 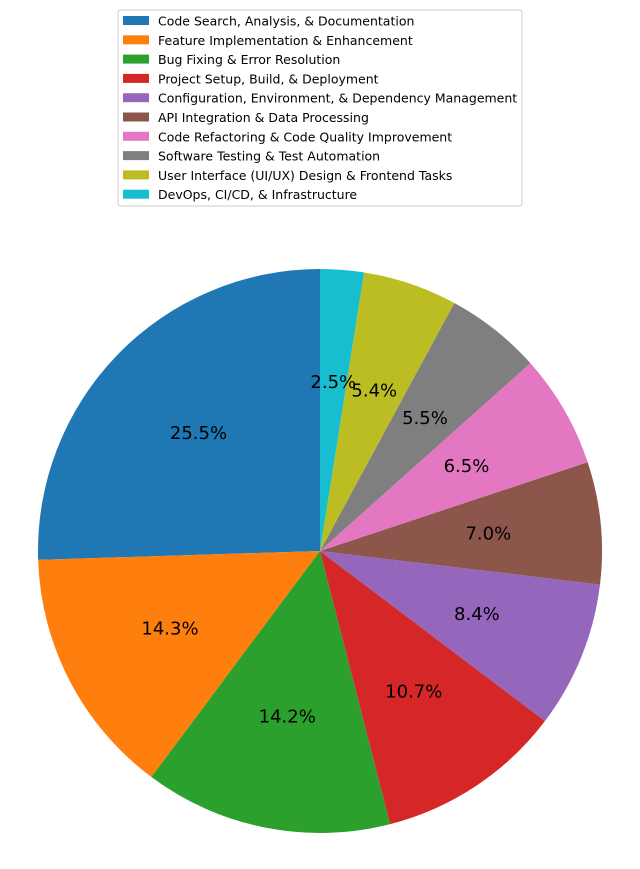 I want to click on legend-frame, so click(x=320, y=108).